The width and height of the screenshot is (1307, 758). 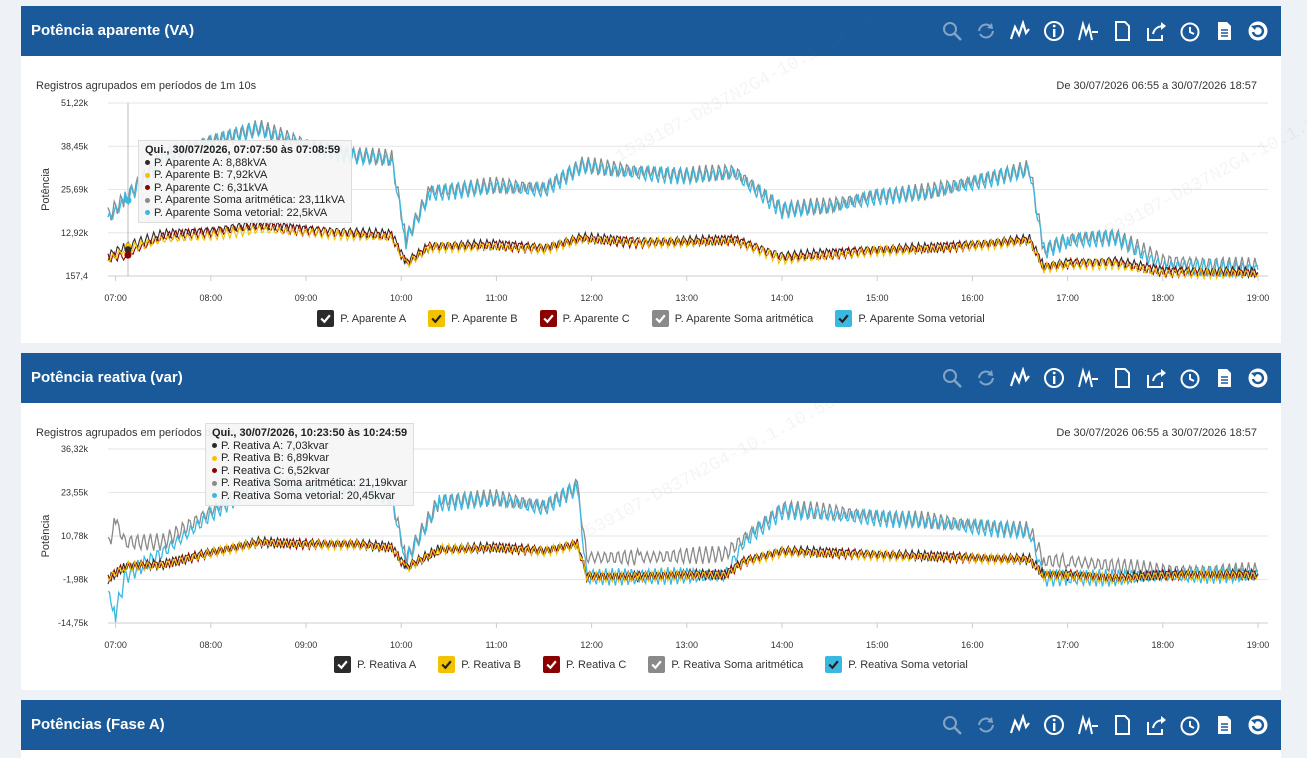 I want to click on legend-item: P. Reativa Soma aritmética, so click(x=725, y=664).